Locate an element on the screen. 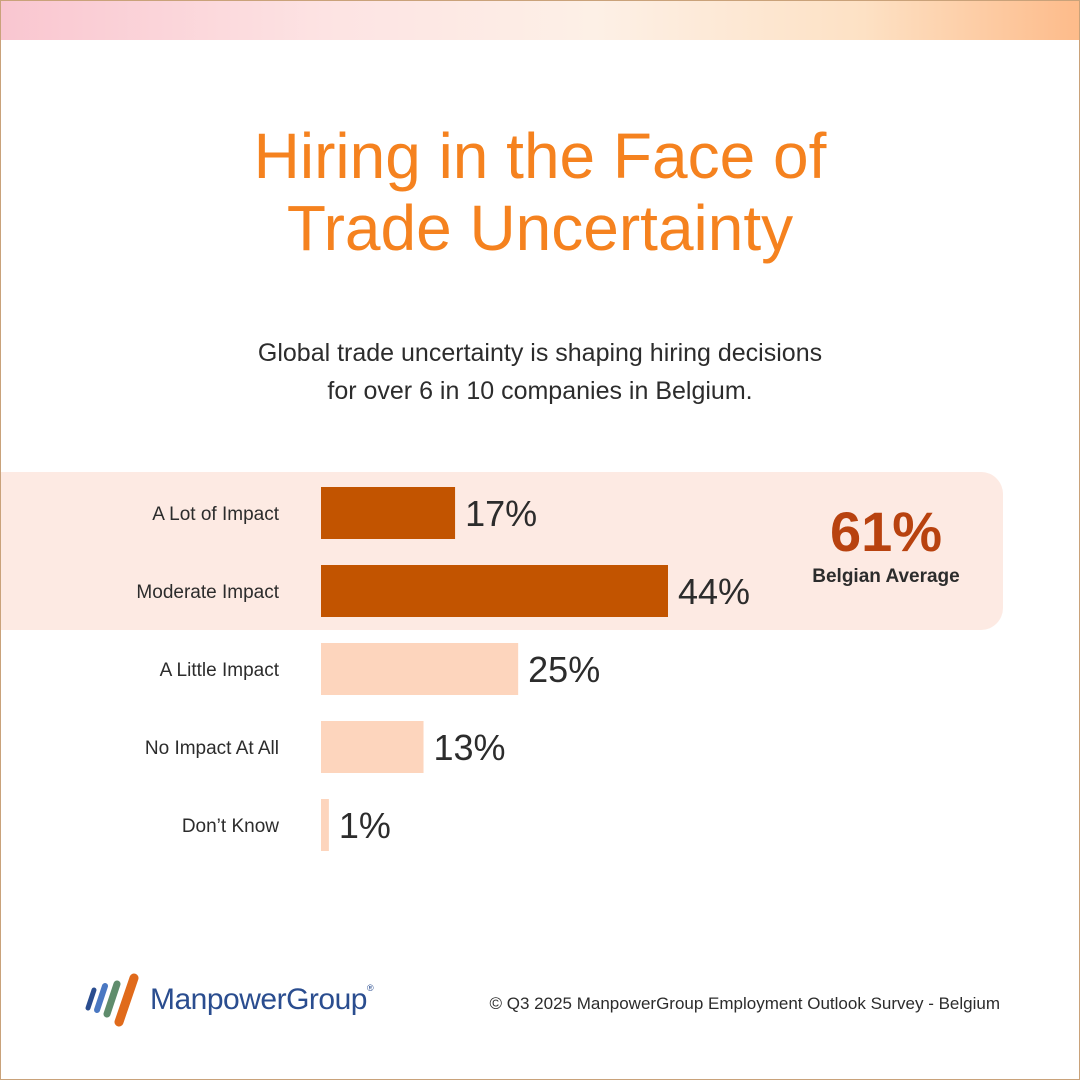  page-title: Hiring in the Face of Trade Uncertainty is located at coordinates (540, 192).